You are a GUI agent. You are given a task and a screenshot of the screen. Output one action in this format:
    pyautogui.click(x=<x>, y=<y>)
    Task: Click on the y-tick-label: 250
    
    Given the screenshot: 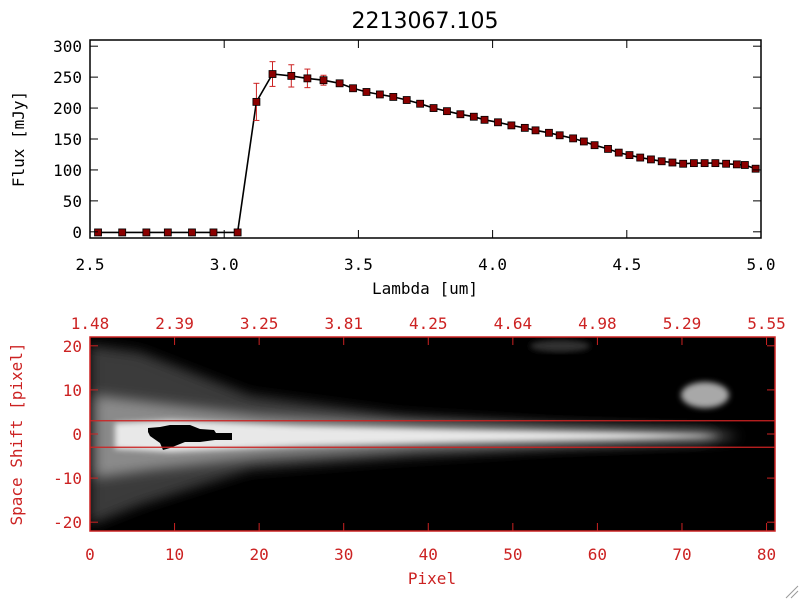 What is the action you would take?
    pyautogui.click(x=67, y=77)
    